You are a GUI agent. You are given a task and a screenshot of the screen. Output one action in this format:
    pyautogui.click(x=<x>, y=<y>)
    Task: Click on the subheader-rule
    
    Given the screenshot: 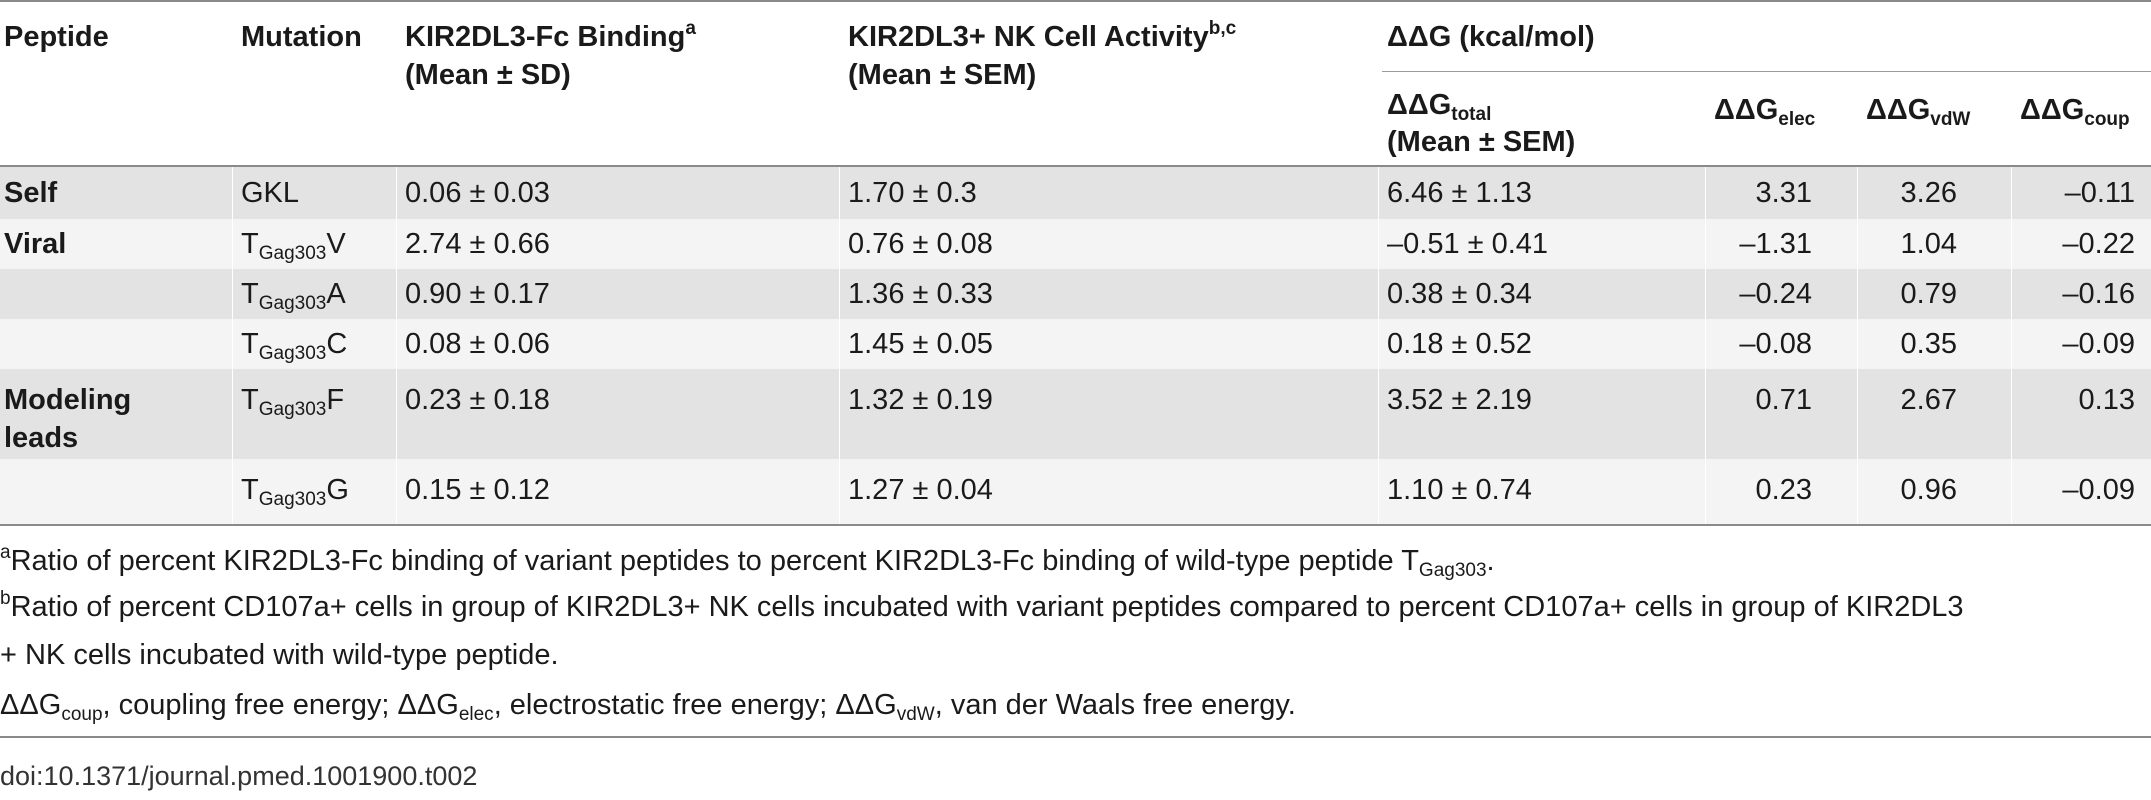 What is the action you would take?
    pyautogui.click(x=1766, y=71)
    